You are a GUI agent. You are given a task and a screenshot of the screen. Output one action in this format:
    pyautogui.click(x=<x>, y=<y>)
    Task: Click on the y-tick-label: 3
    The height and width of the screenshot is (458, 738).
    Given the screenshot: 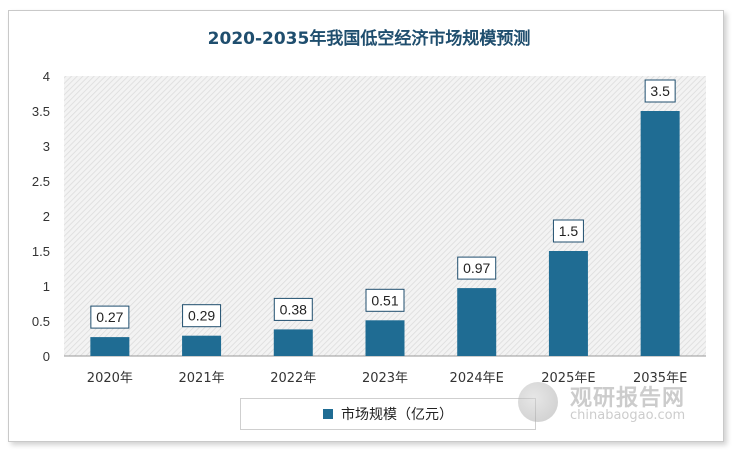 What is the action you would take?
    pyautogui.click(x=46, y=146)
    